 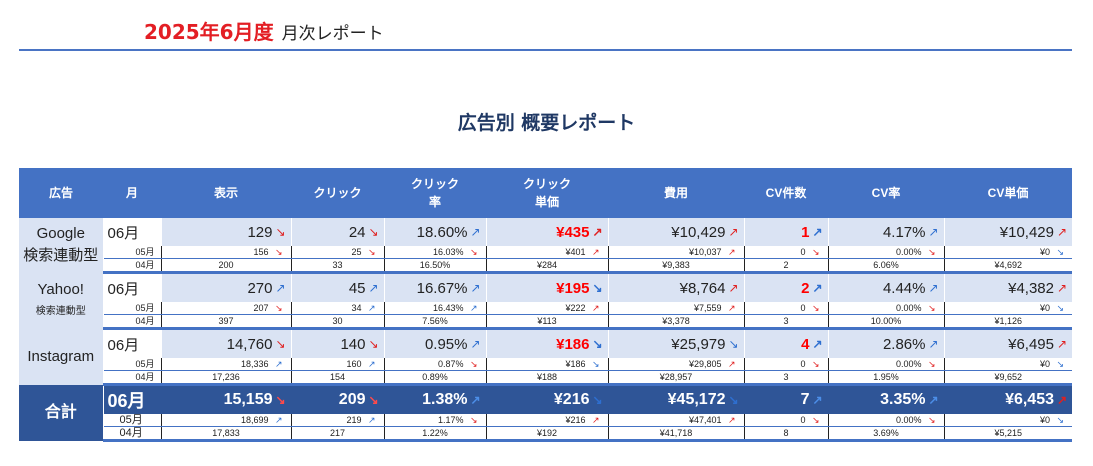 I want to click on value-text: 1.17%, so click(x=450, y=420).